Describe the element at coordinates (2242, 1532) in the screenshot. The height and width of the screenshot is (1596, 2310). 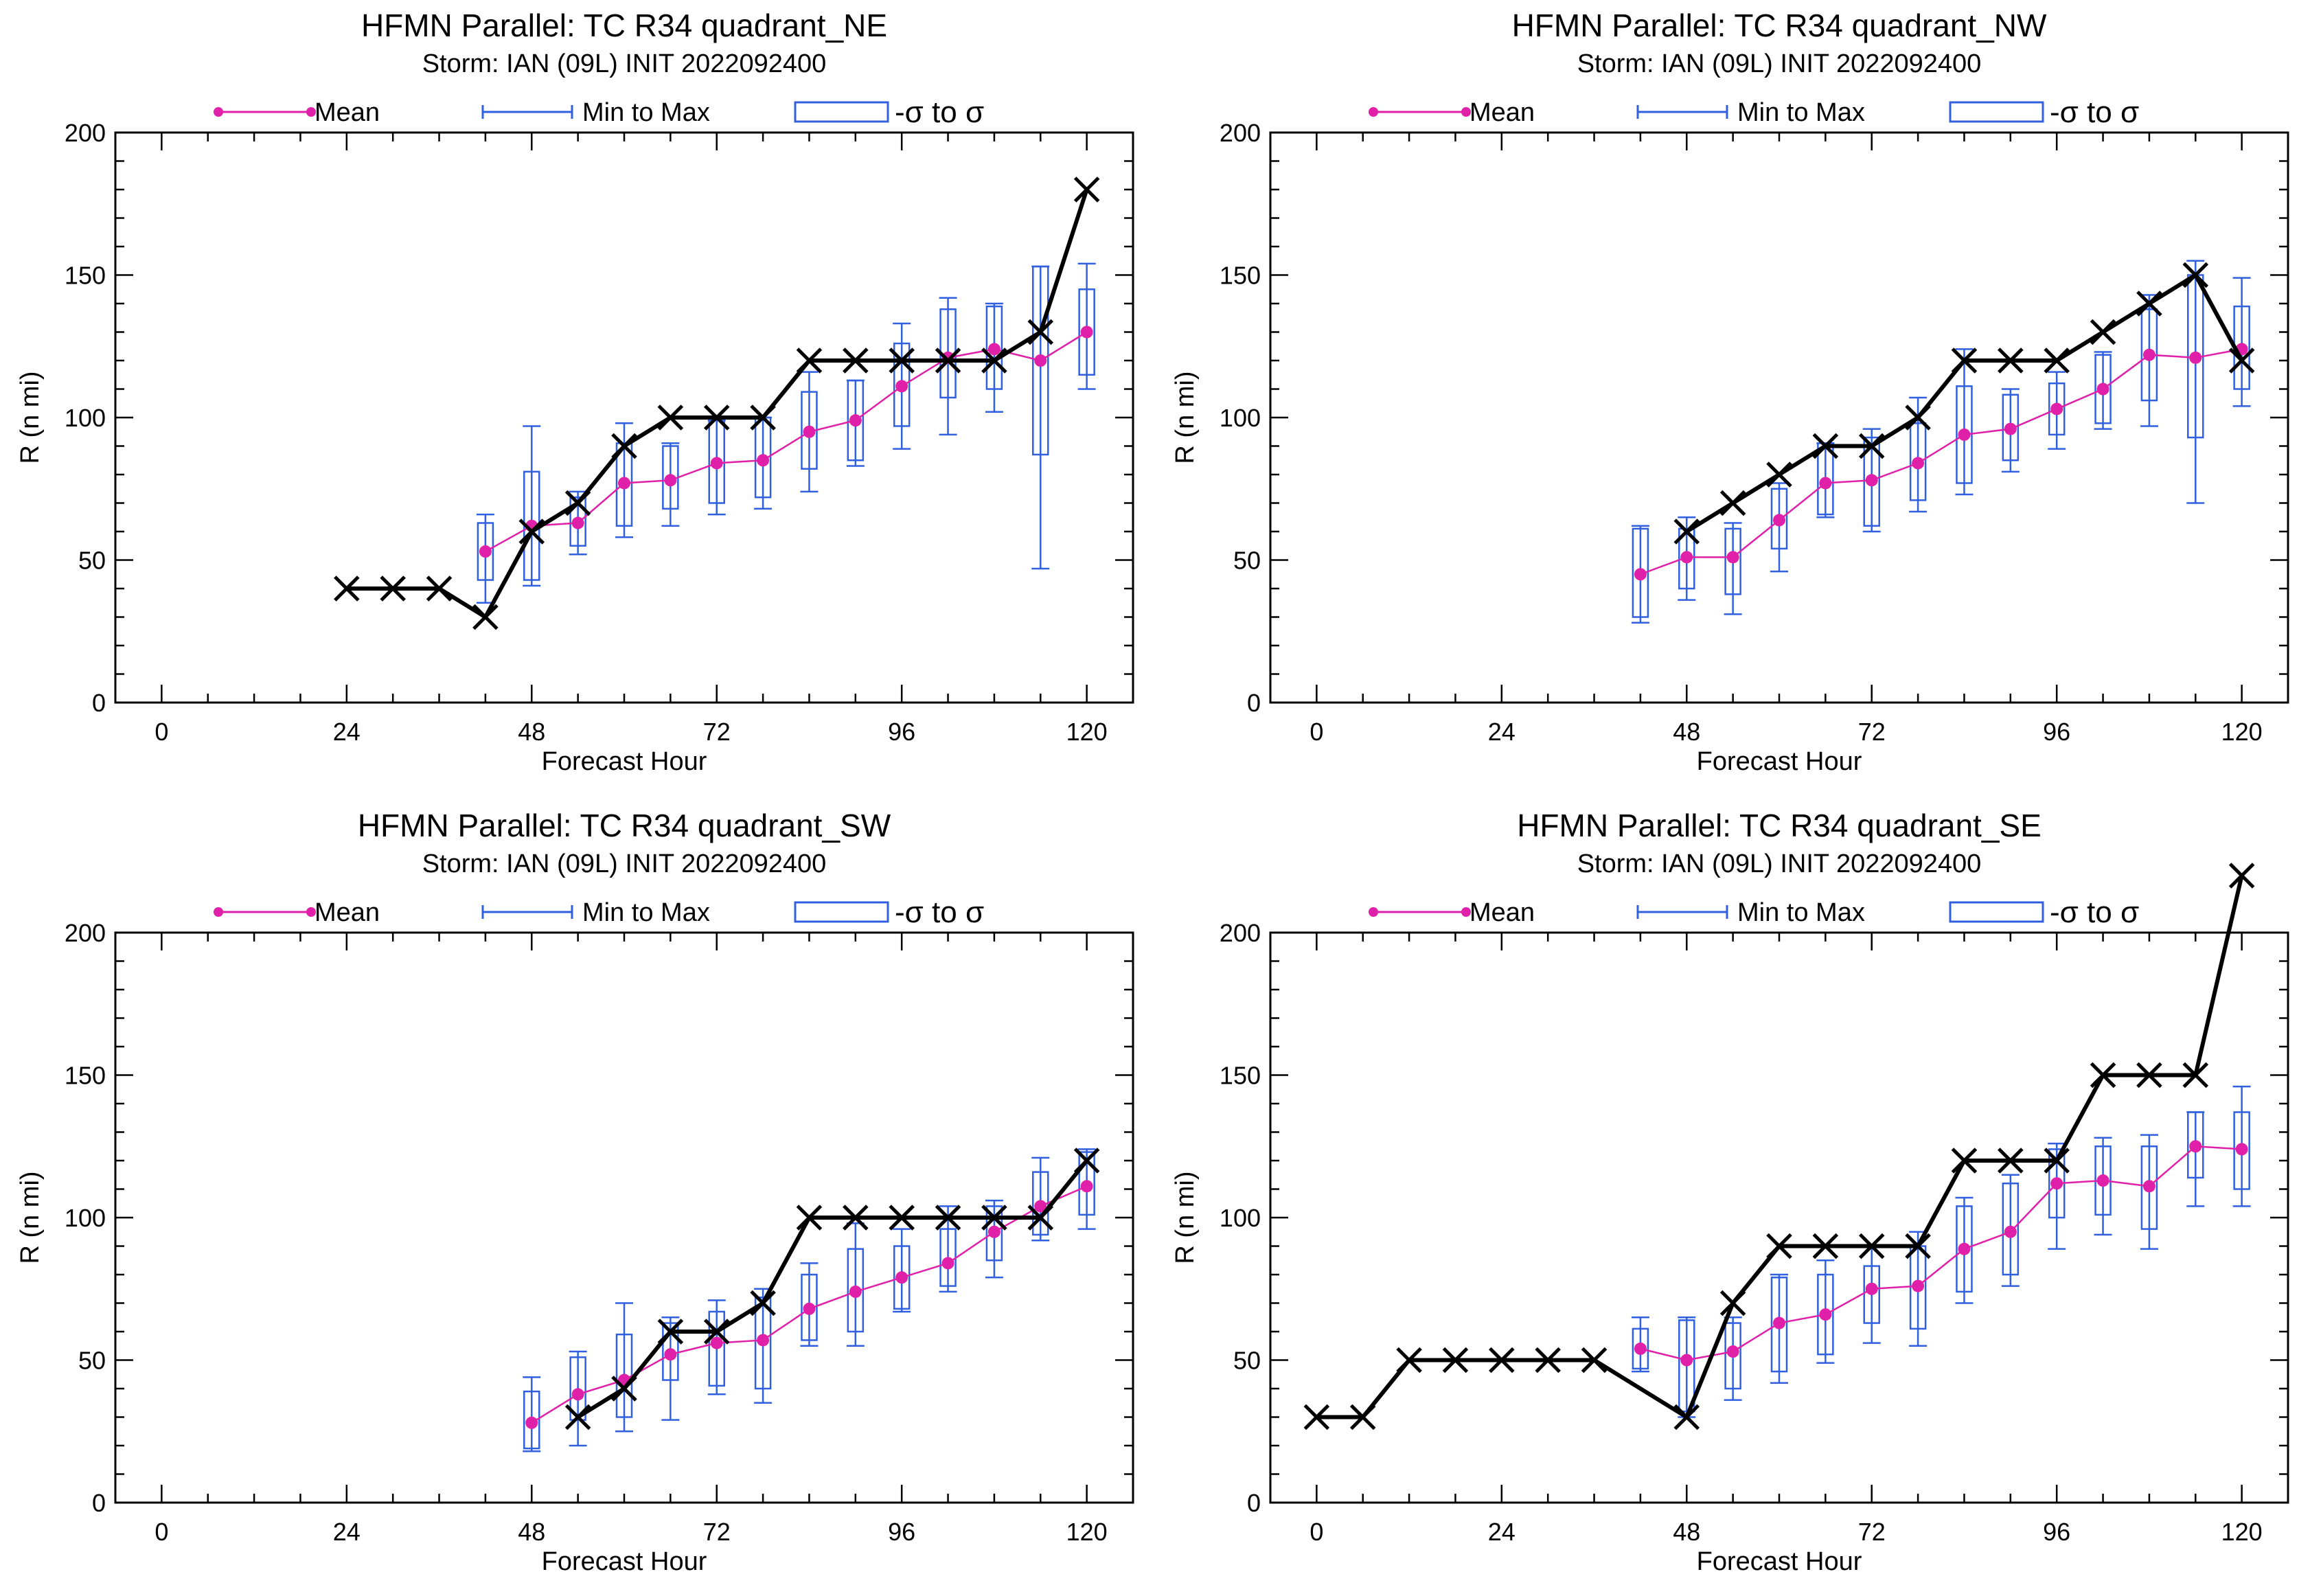
I see `x-tick-label: 120` at that location.